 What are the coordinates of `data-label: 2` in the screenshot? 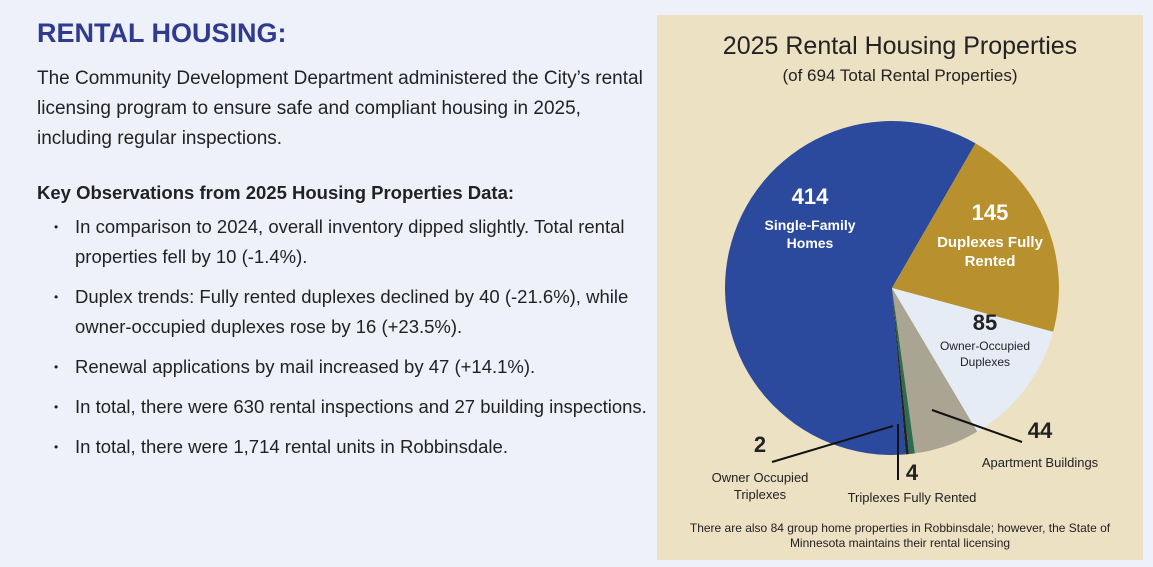 It's located at (760, 444).